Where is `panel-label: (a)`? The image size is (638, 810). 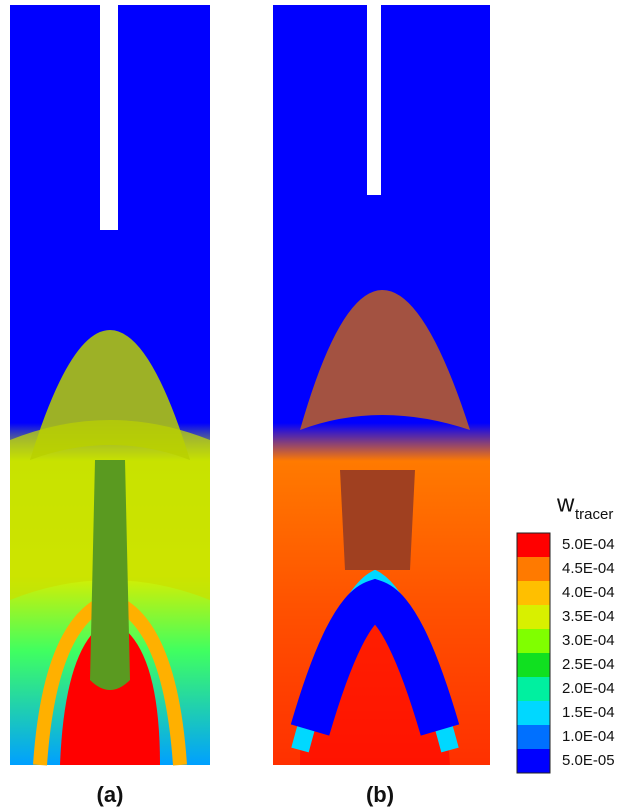 panel-label: (a) is located at coordinates (110, 794).